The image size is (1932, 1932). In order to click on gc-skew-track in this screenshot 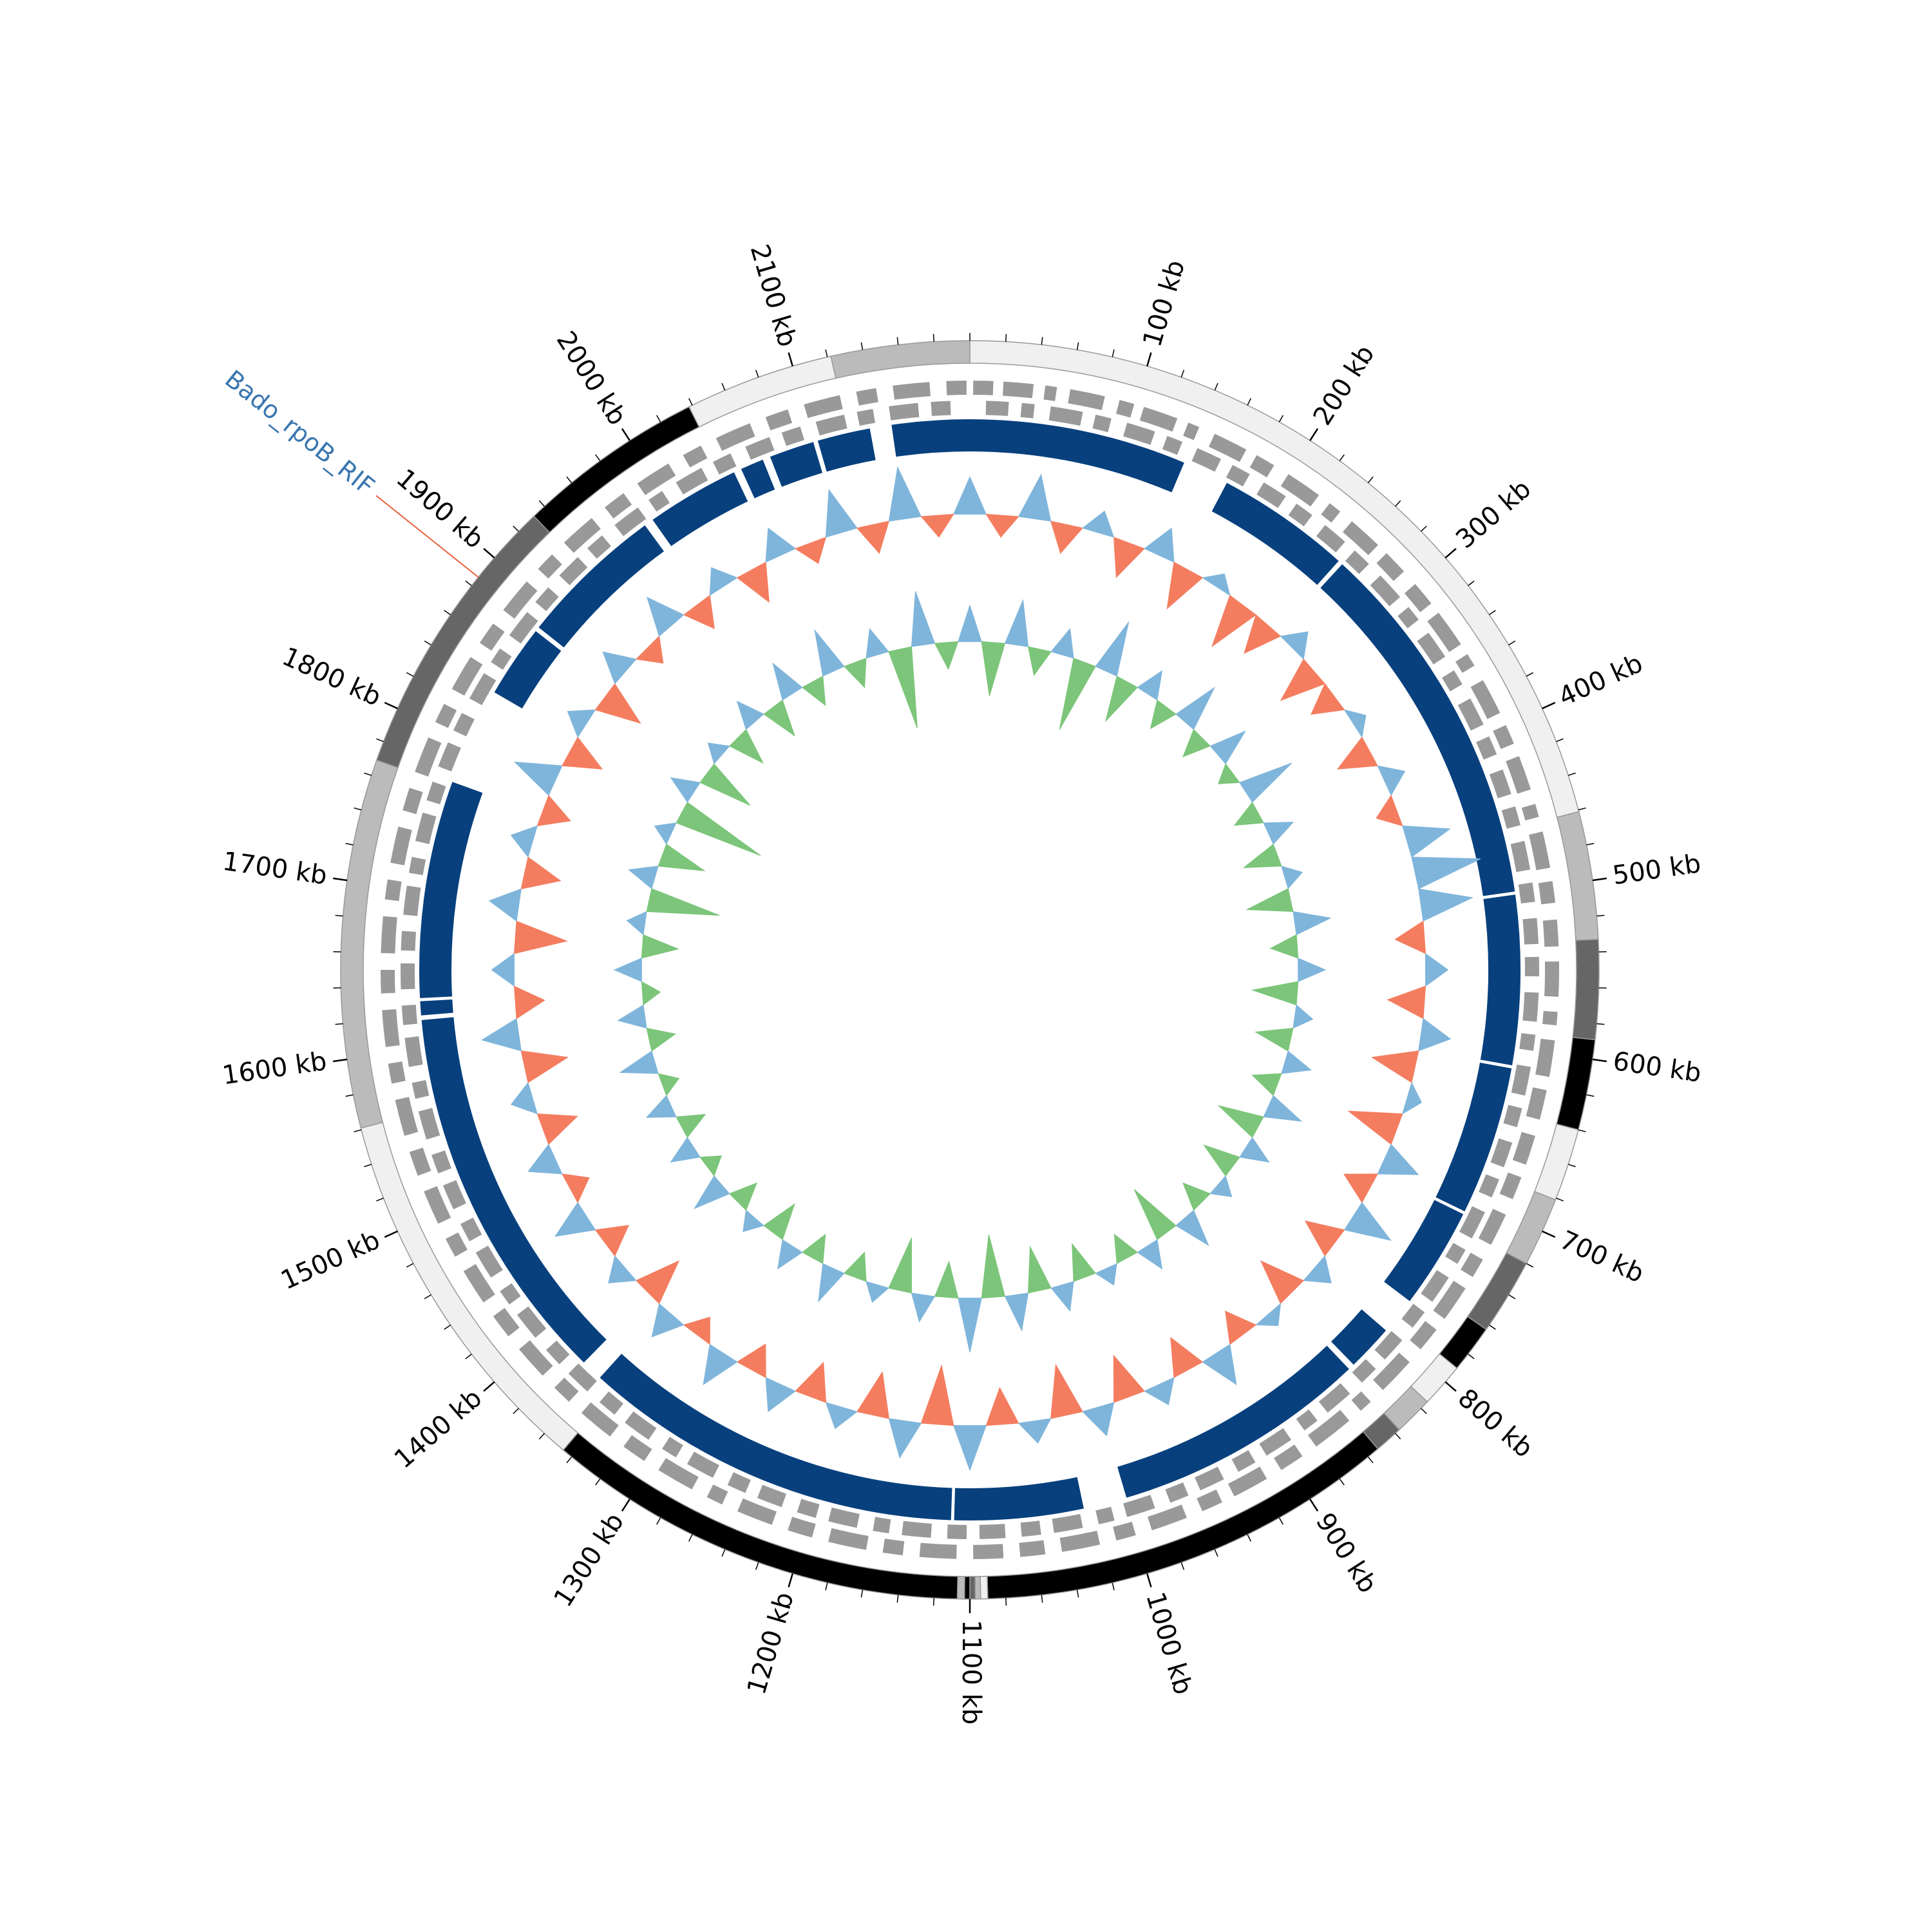, I will do `click(973, 972)`.